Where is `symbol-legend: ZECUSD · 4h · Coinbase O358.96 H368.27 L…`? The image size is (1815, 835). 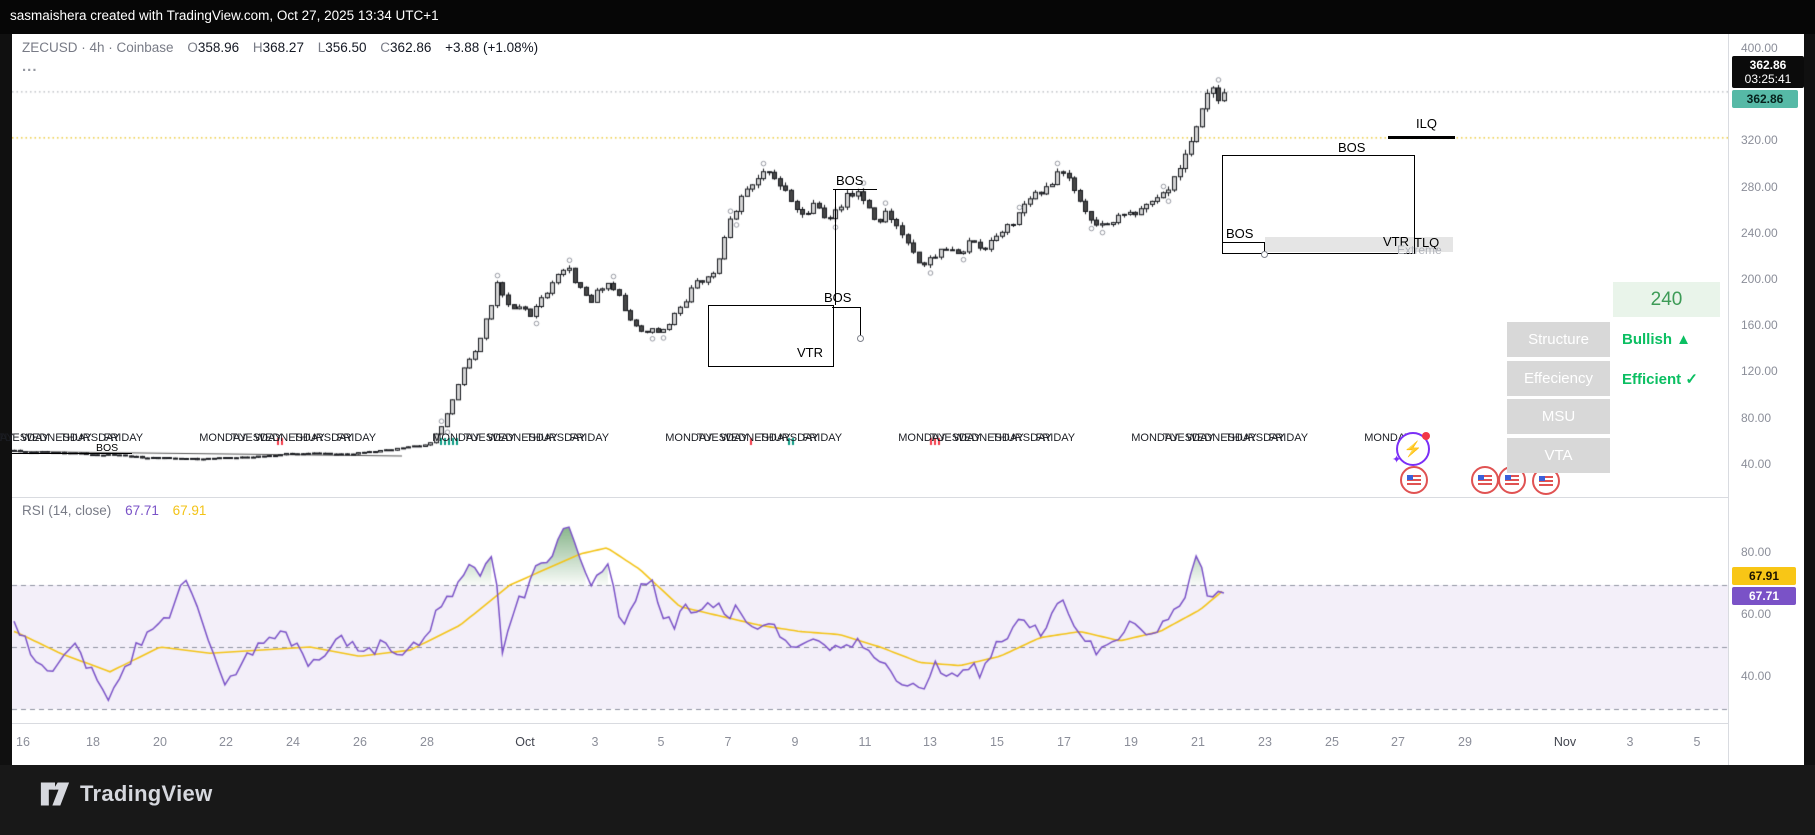
symbol-legend: ZECUSD · 4h · Coinbase O358.96 H368.27 L… is located at coordinates (280, 47).